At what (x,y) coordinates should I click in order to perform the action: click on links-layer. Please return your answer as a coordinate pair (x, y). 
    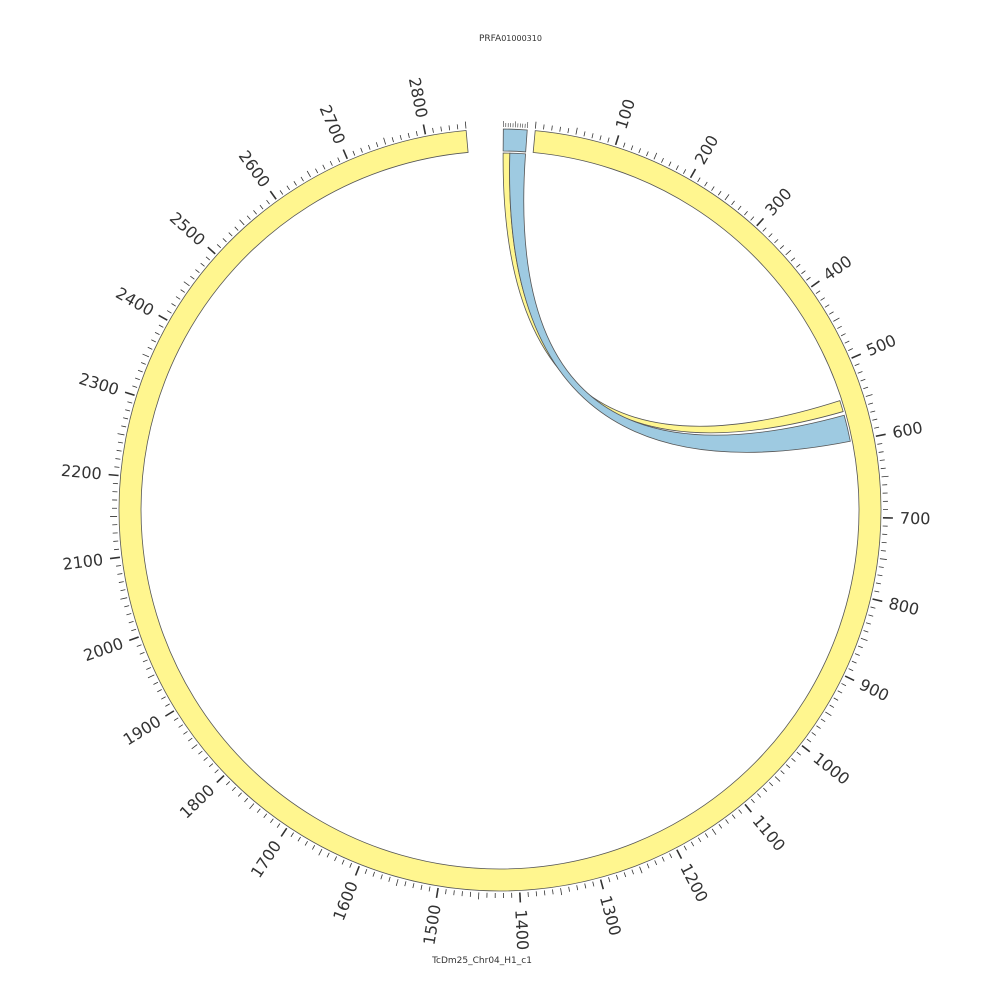
    Looking at the image, I should click on (676, 302).